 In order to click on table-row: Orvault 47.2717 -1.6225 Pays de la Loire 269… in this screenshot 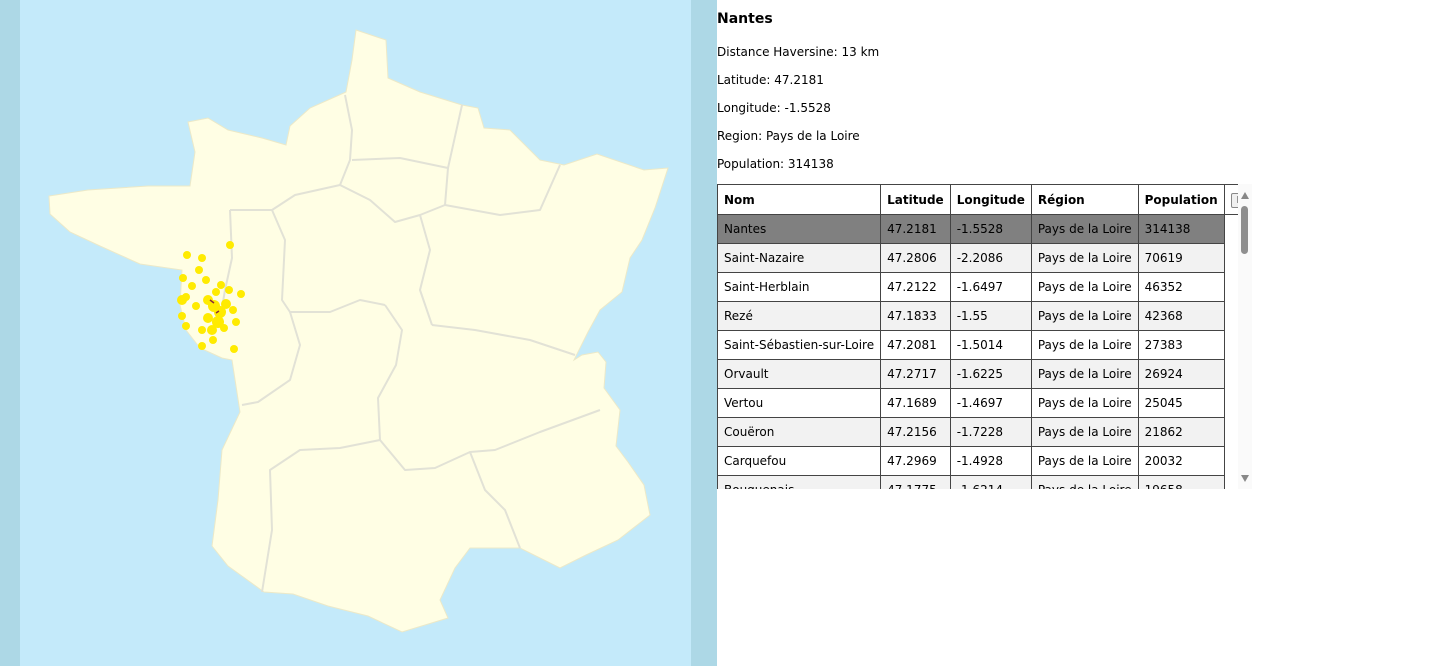, I will do `click(984, 374)`.